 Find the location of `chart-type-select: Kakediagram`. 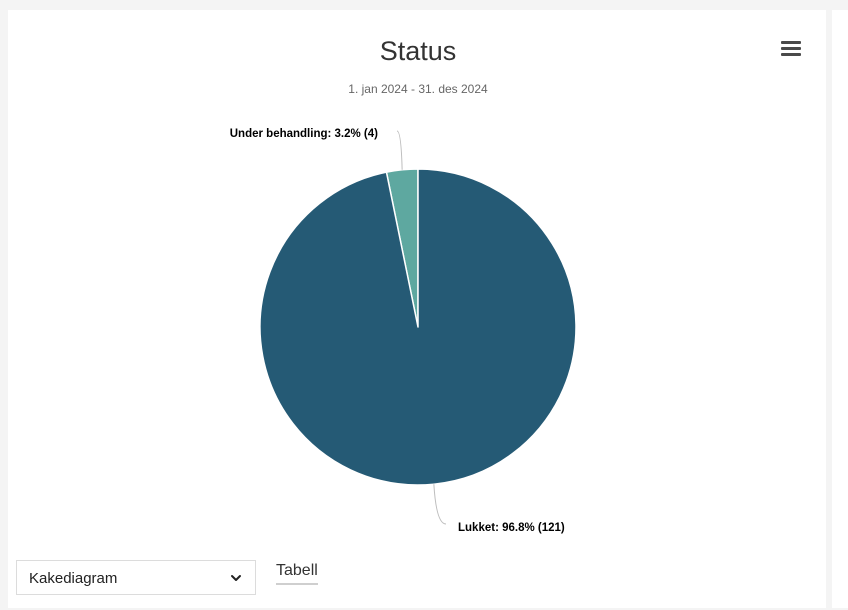

chart-type-select: Kakediagram is located at coordinates (136, 577).